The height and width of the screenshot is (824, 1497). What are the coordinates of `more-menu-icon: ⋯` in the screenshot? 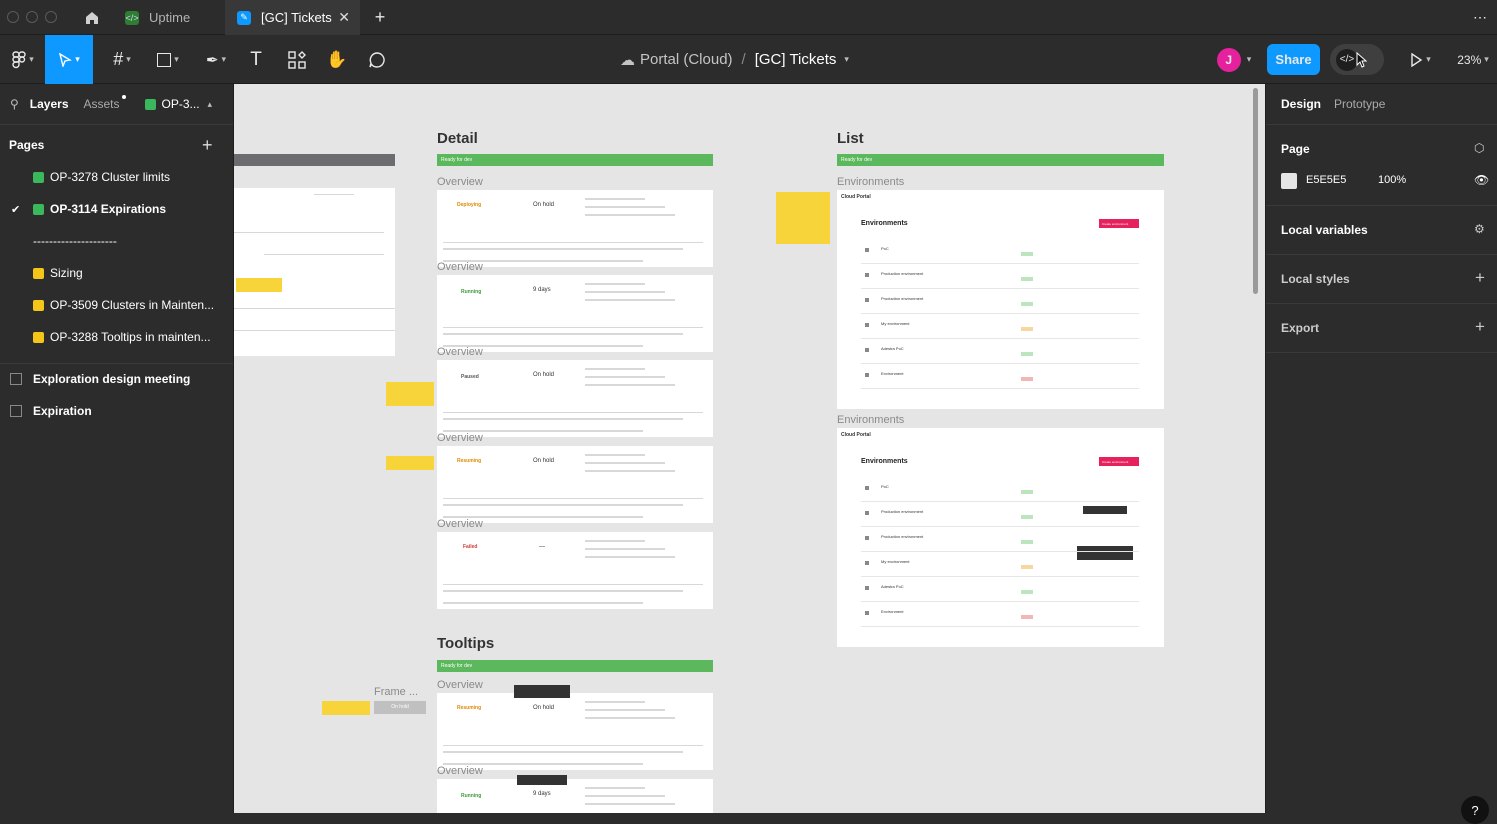 It's located at (1480, 17).